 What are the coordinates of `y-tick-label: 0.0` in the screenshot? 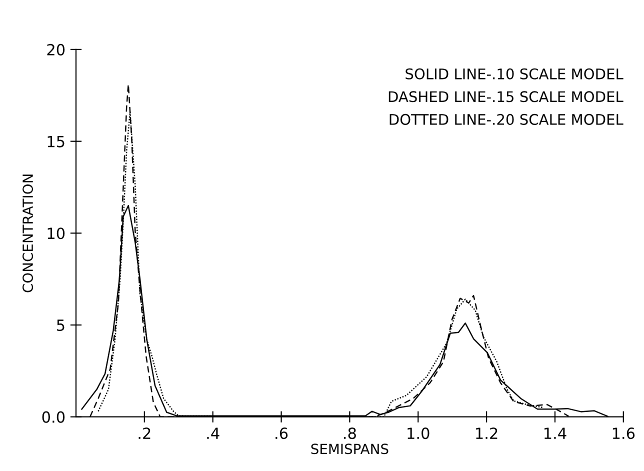 It's located at (53, 417).